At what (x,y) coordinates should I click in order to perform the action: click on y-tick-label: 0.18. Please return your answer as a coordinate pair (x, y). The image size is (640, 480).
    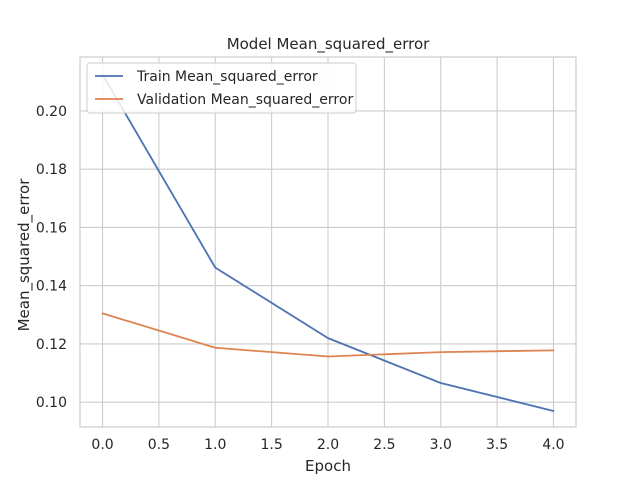
    Looking at the image, I should click on (51, 170).